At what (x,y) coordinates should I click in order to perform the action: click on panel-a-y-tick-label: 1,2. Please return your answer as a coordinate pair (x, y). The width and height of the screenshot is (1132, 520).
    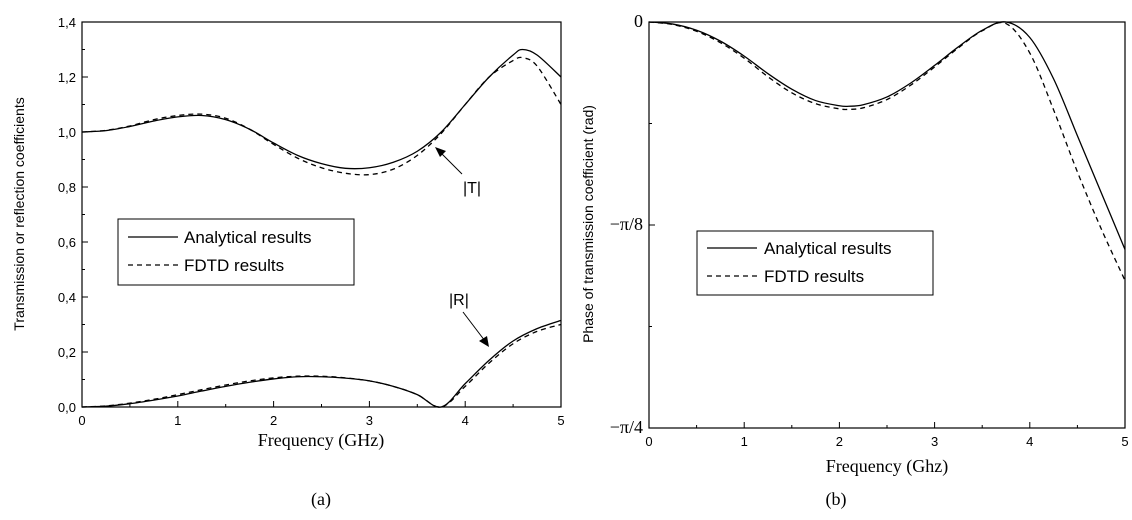
    Looking at the image, I should click on (67, 77).